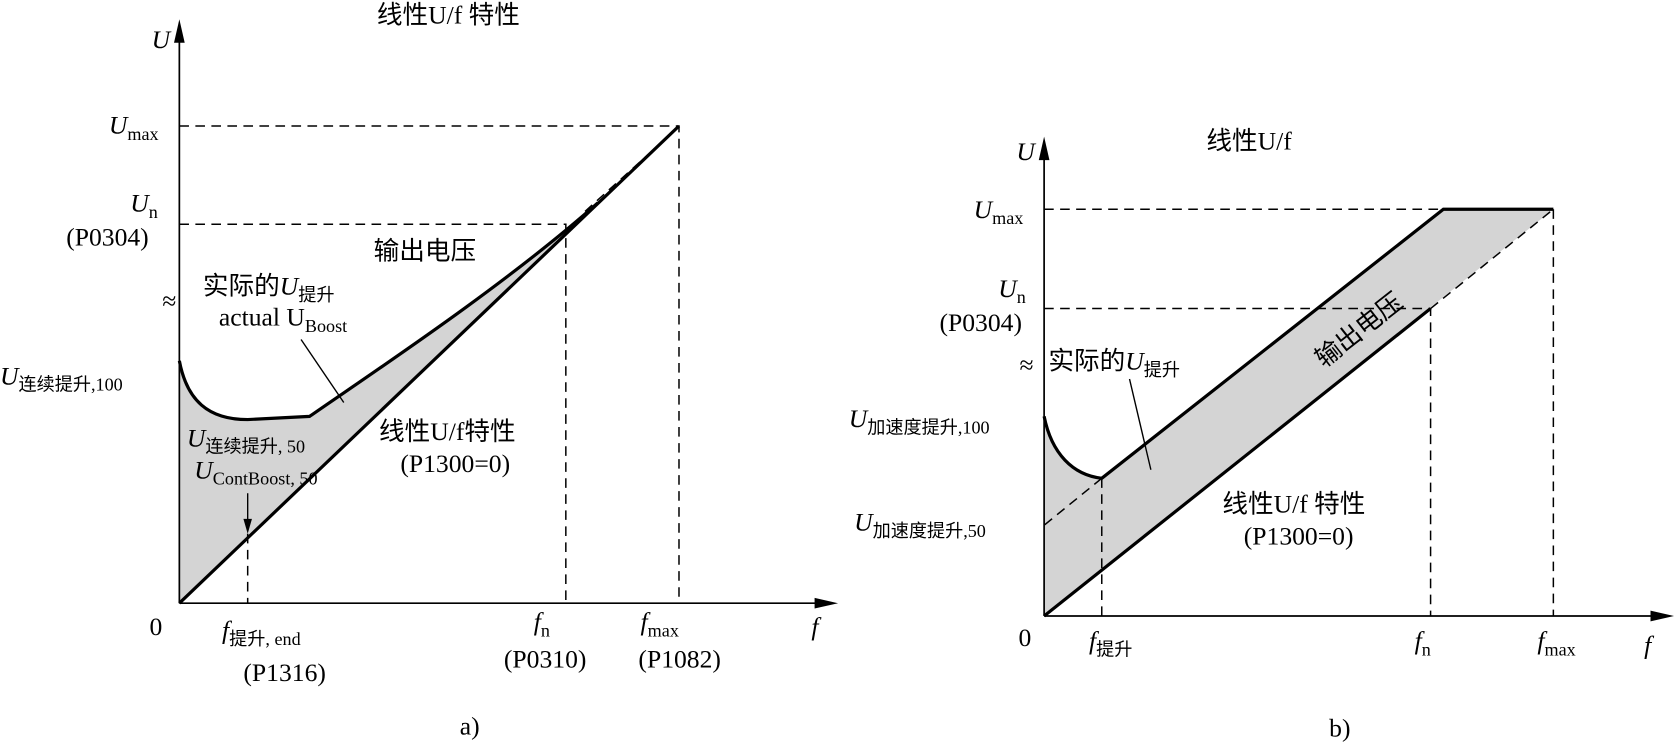 Image resolution: width=1674 pixels, height=742 pixels. I want to click on f-boost-label: f提升, so click(1110, 642).